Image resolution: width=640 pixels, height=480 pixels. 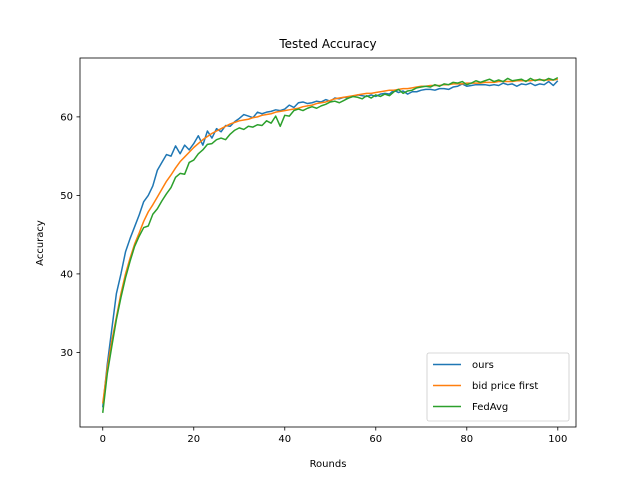 I want to click on x-tick-label-2: 40, so click(x=284, y=439).